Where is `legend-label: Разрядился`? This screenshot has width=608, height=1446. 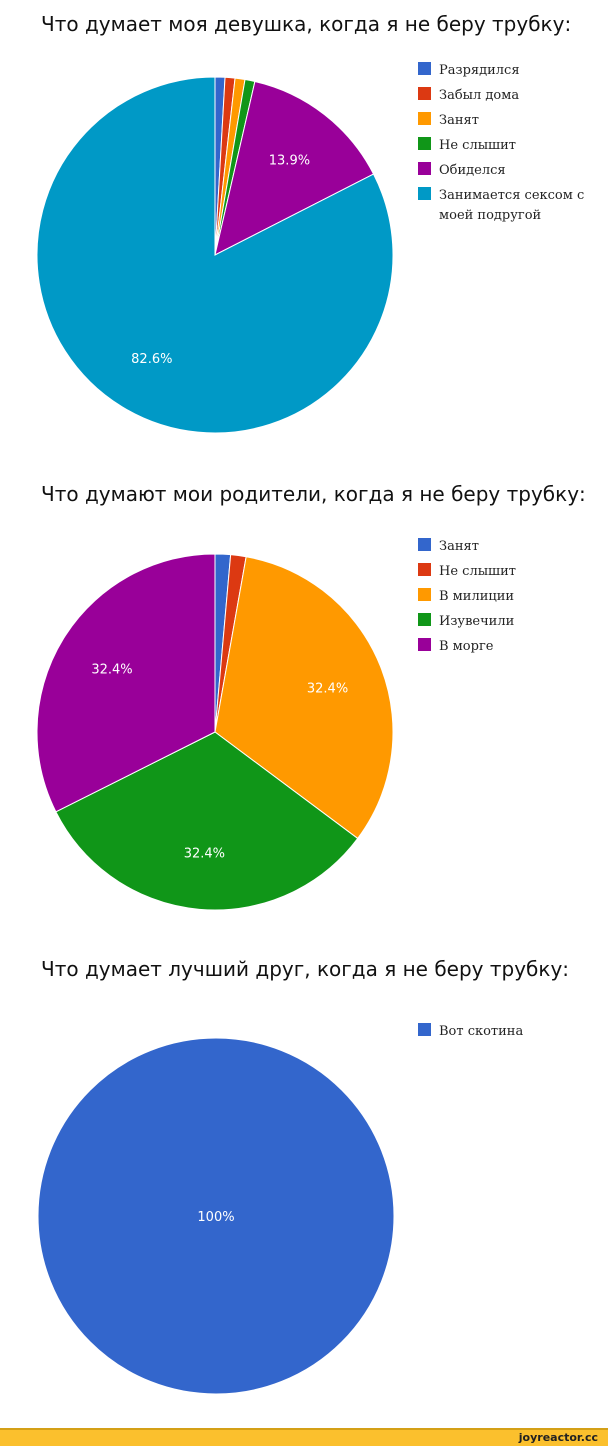 legend-label: Разрядился is located at coordinates (479, 70).